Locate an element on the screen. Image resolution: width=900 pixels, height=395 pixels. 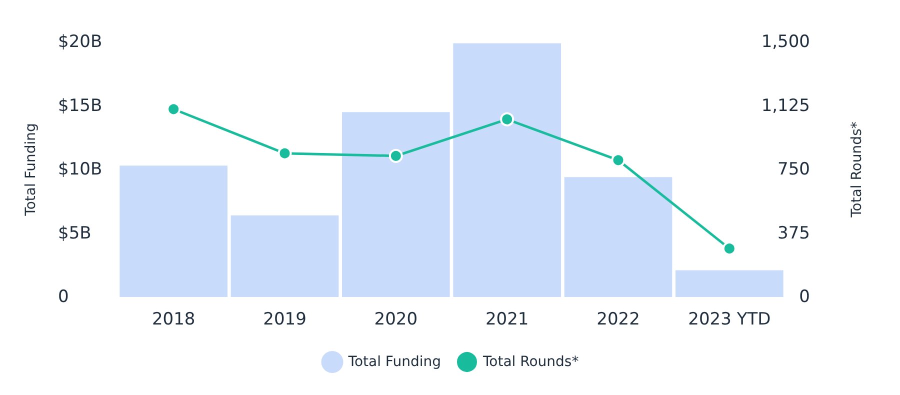
x-tick-label: 2022 is located at coordinates (618, 320).